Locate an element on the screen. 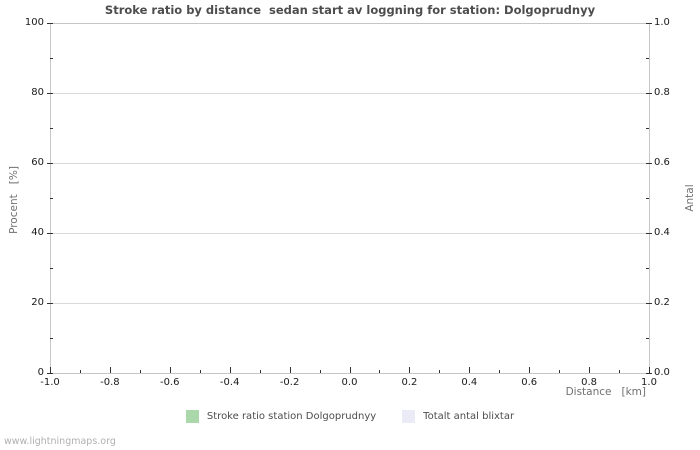 This screenshot has width=700, height=450. watermark-url: www.lightningmaps.org is located at coordinates (60, 441).